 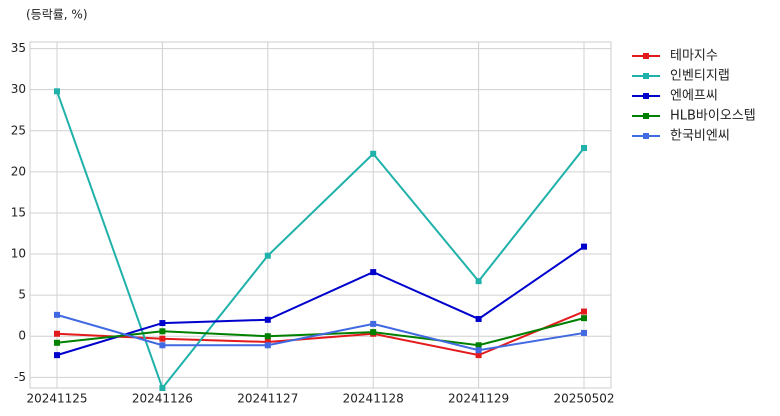 What do you see at coordinates (56, 399) in the screenshot?
I see `x-tick-label: 20241125` at bounding box center [56, 399].